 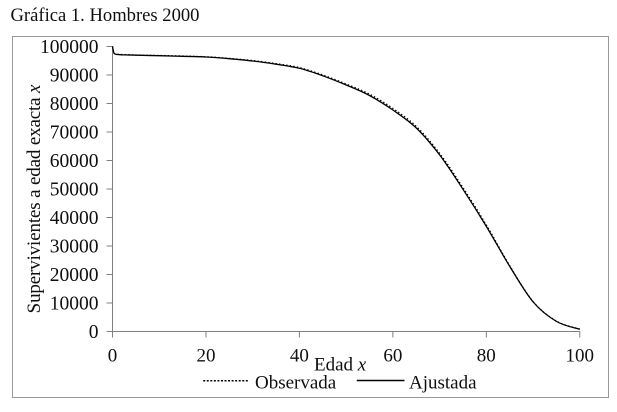 I want to click on svg-text: 20, so click(x=206, y=355).